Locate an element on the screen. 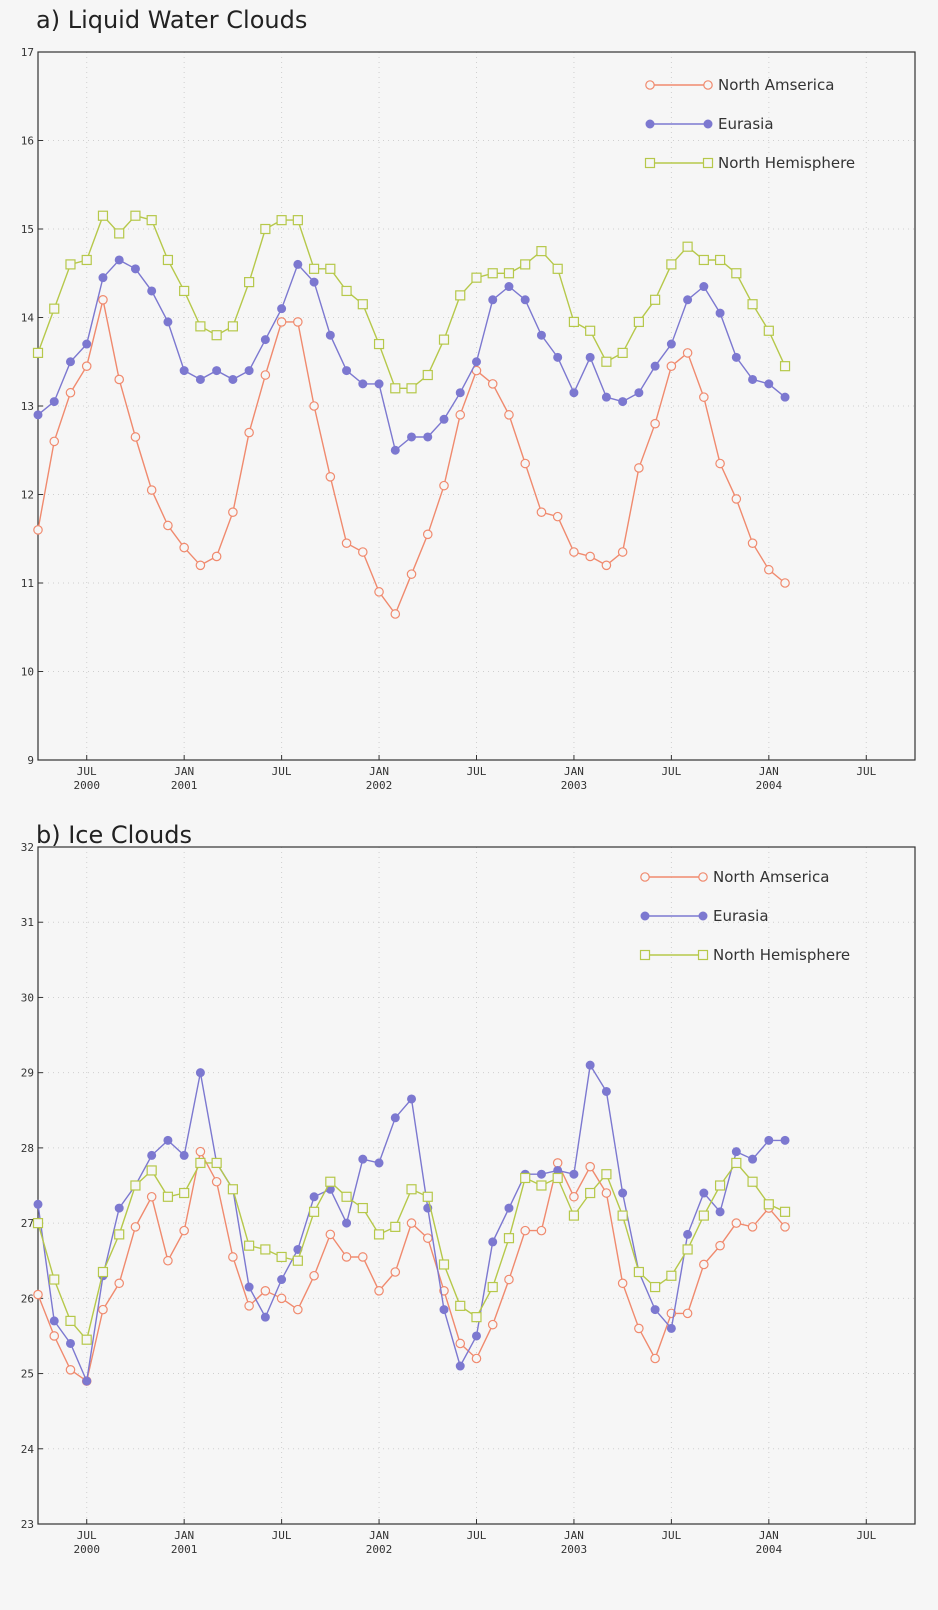  y-tick-label: 29 is located at coordinates (27, 1073).